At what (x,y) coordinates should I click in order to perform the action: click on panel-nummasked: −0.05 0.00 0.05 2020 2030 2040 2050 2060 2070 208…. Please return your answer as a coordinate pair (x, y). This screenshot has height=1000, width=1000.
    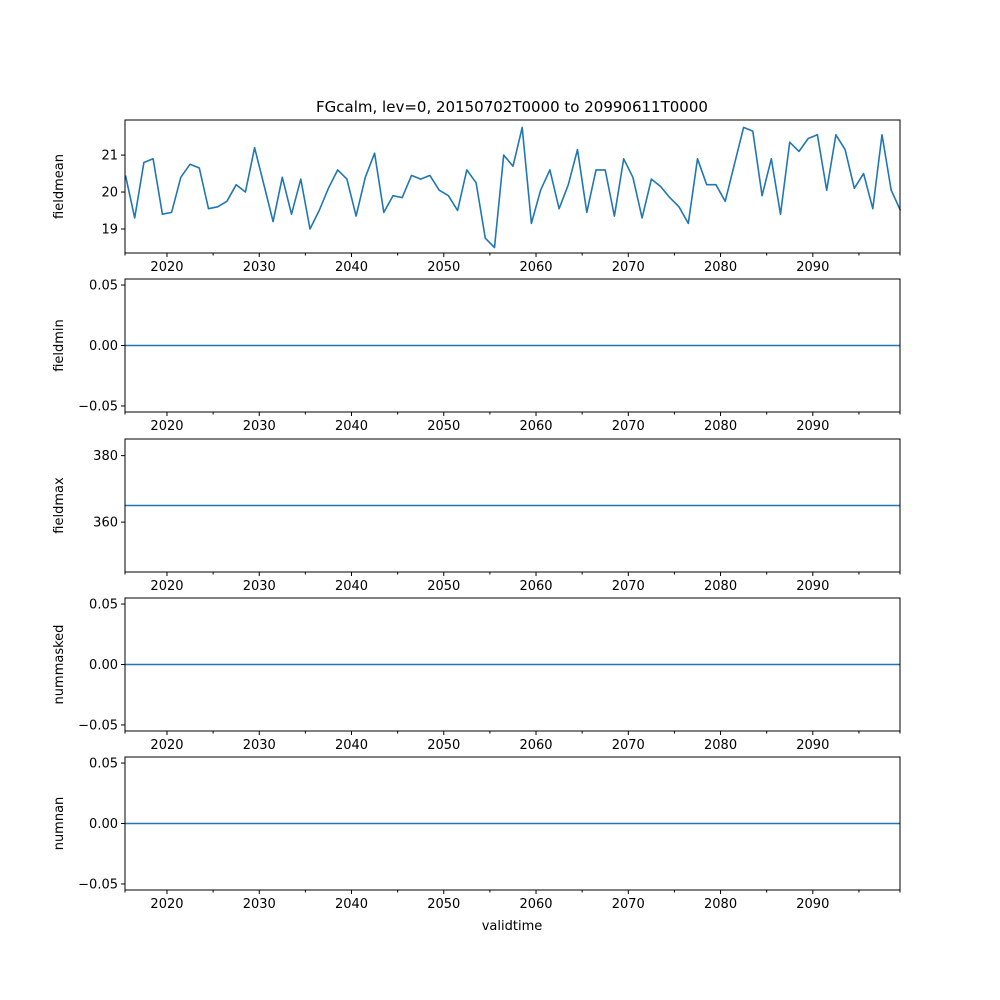
    Looking at the image, I should click on (476, 675).